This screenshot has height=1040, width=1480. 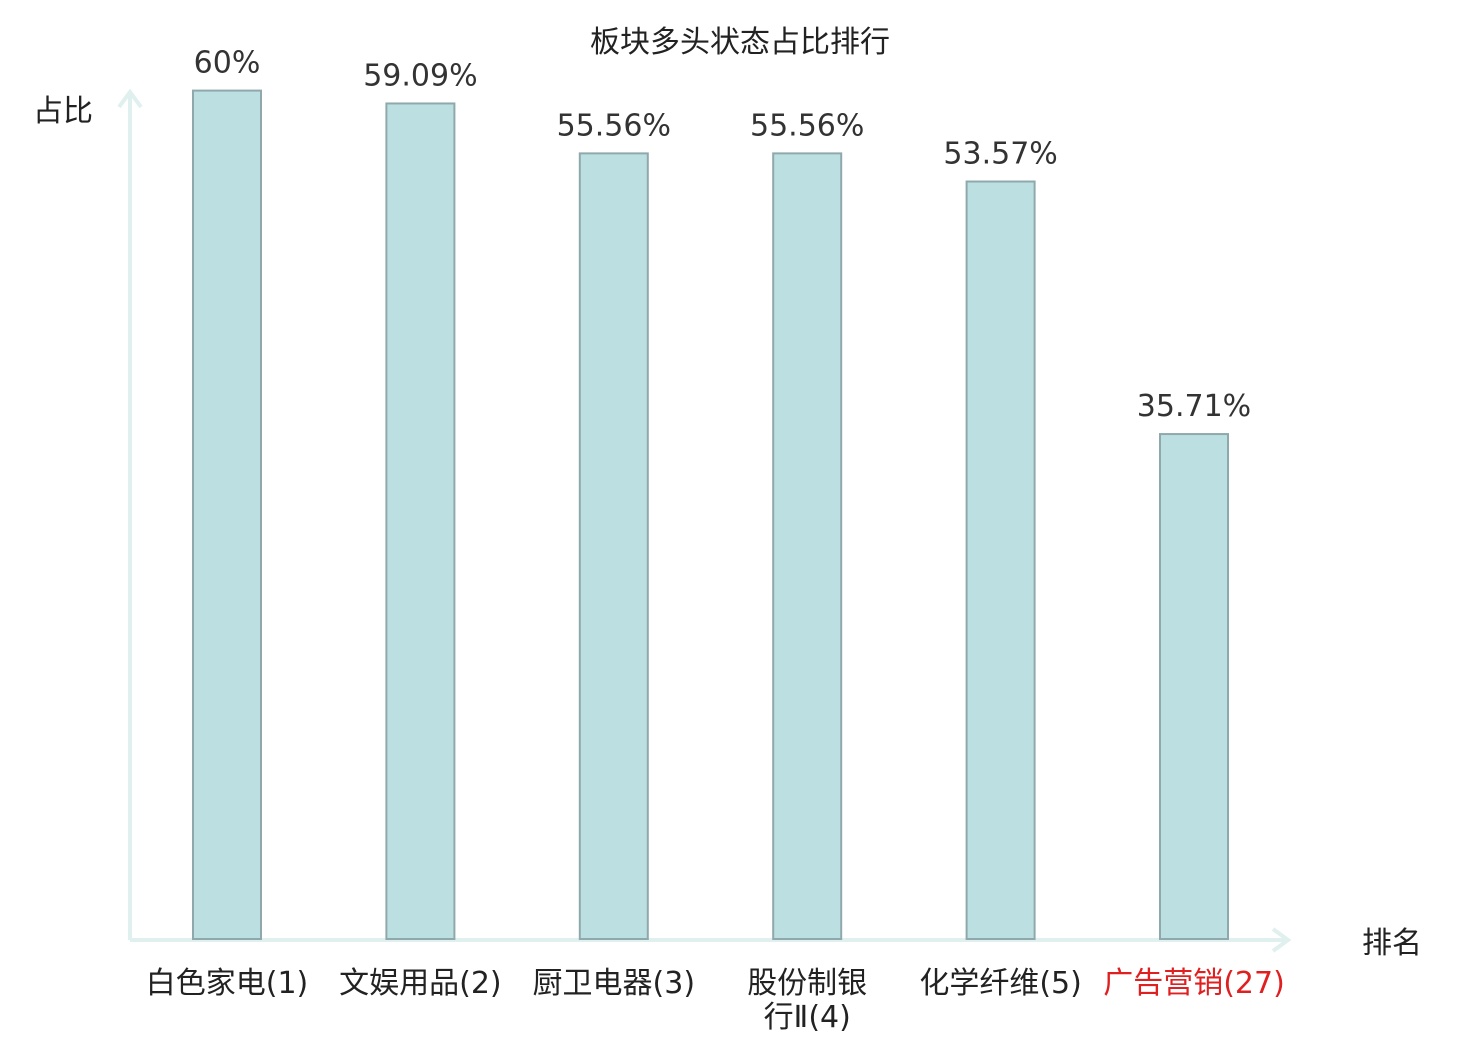 I want to click on category-label-6: 广告营销(27), so click(x=1194, y=983).